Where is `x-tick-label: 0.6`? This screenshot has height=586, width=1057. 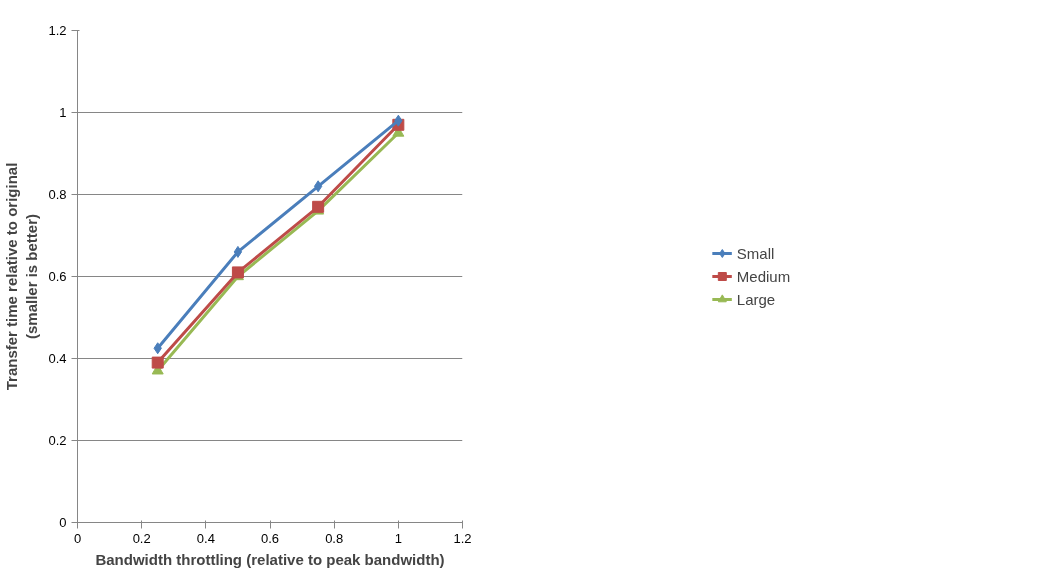
x-tick-label: 0.6 is located at coordinates (270, 538).